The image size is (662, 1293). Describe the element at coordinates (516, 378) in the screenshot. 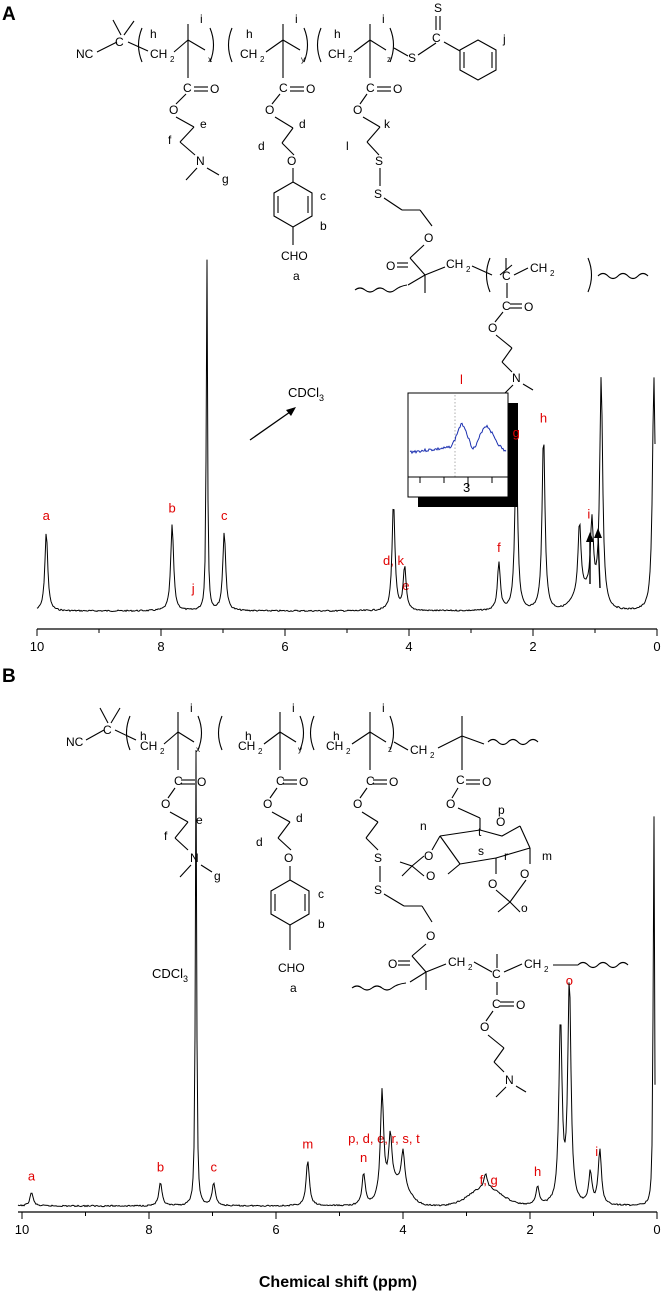

I see `svg-text: N` at that location.